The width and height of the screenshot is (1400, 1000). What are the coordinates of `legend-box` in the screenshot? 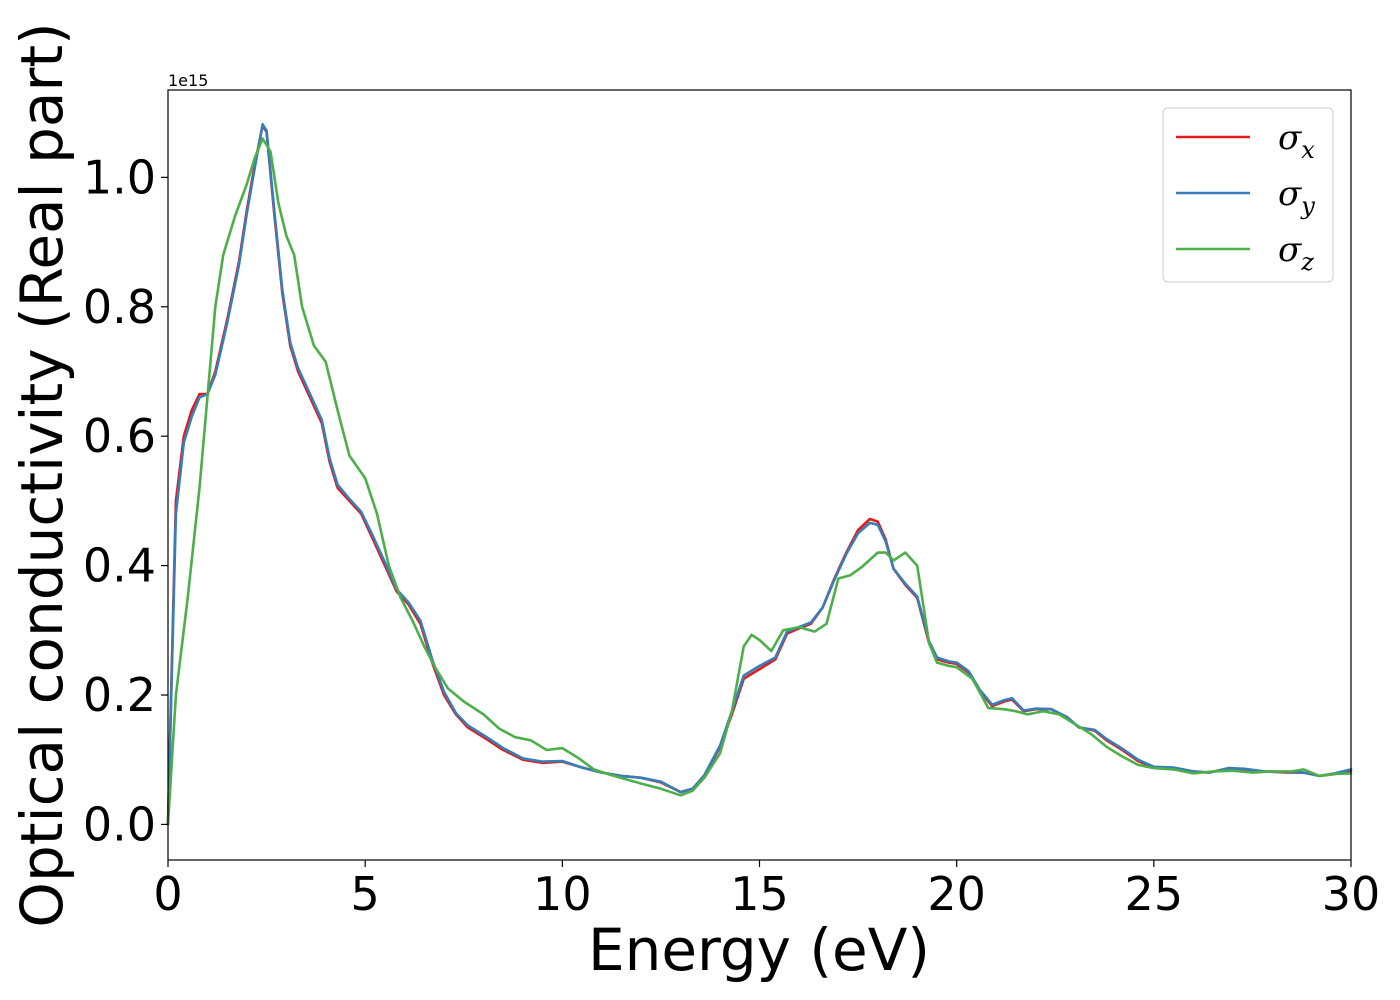 It's located at (1248, 195).